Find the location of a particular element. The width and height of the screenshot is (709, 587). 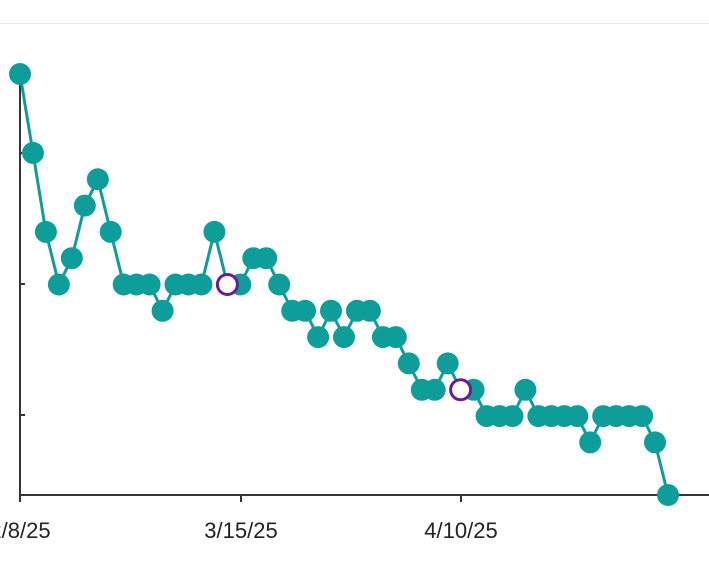

top-divider is located at coordinates (354, 23).